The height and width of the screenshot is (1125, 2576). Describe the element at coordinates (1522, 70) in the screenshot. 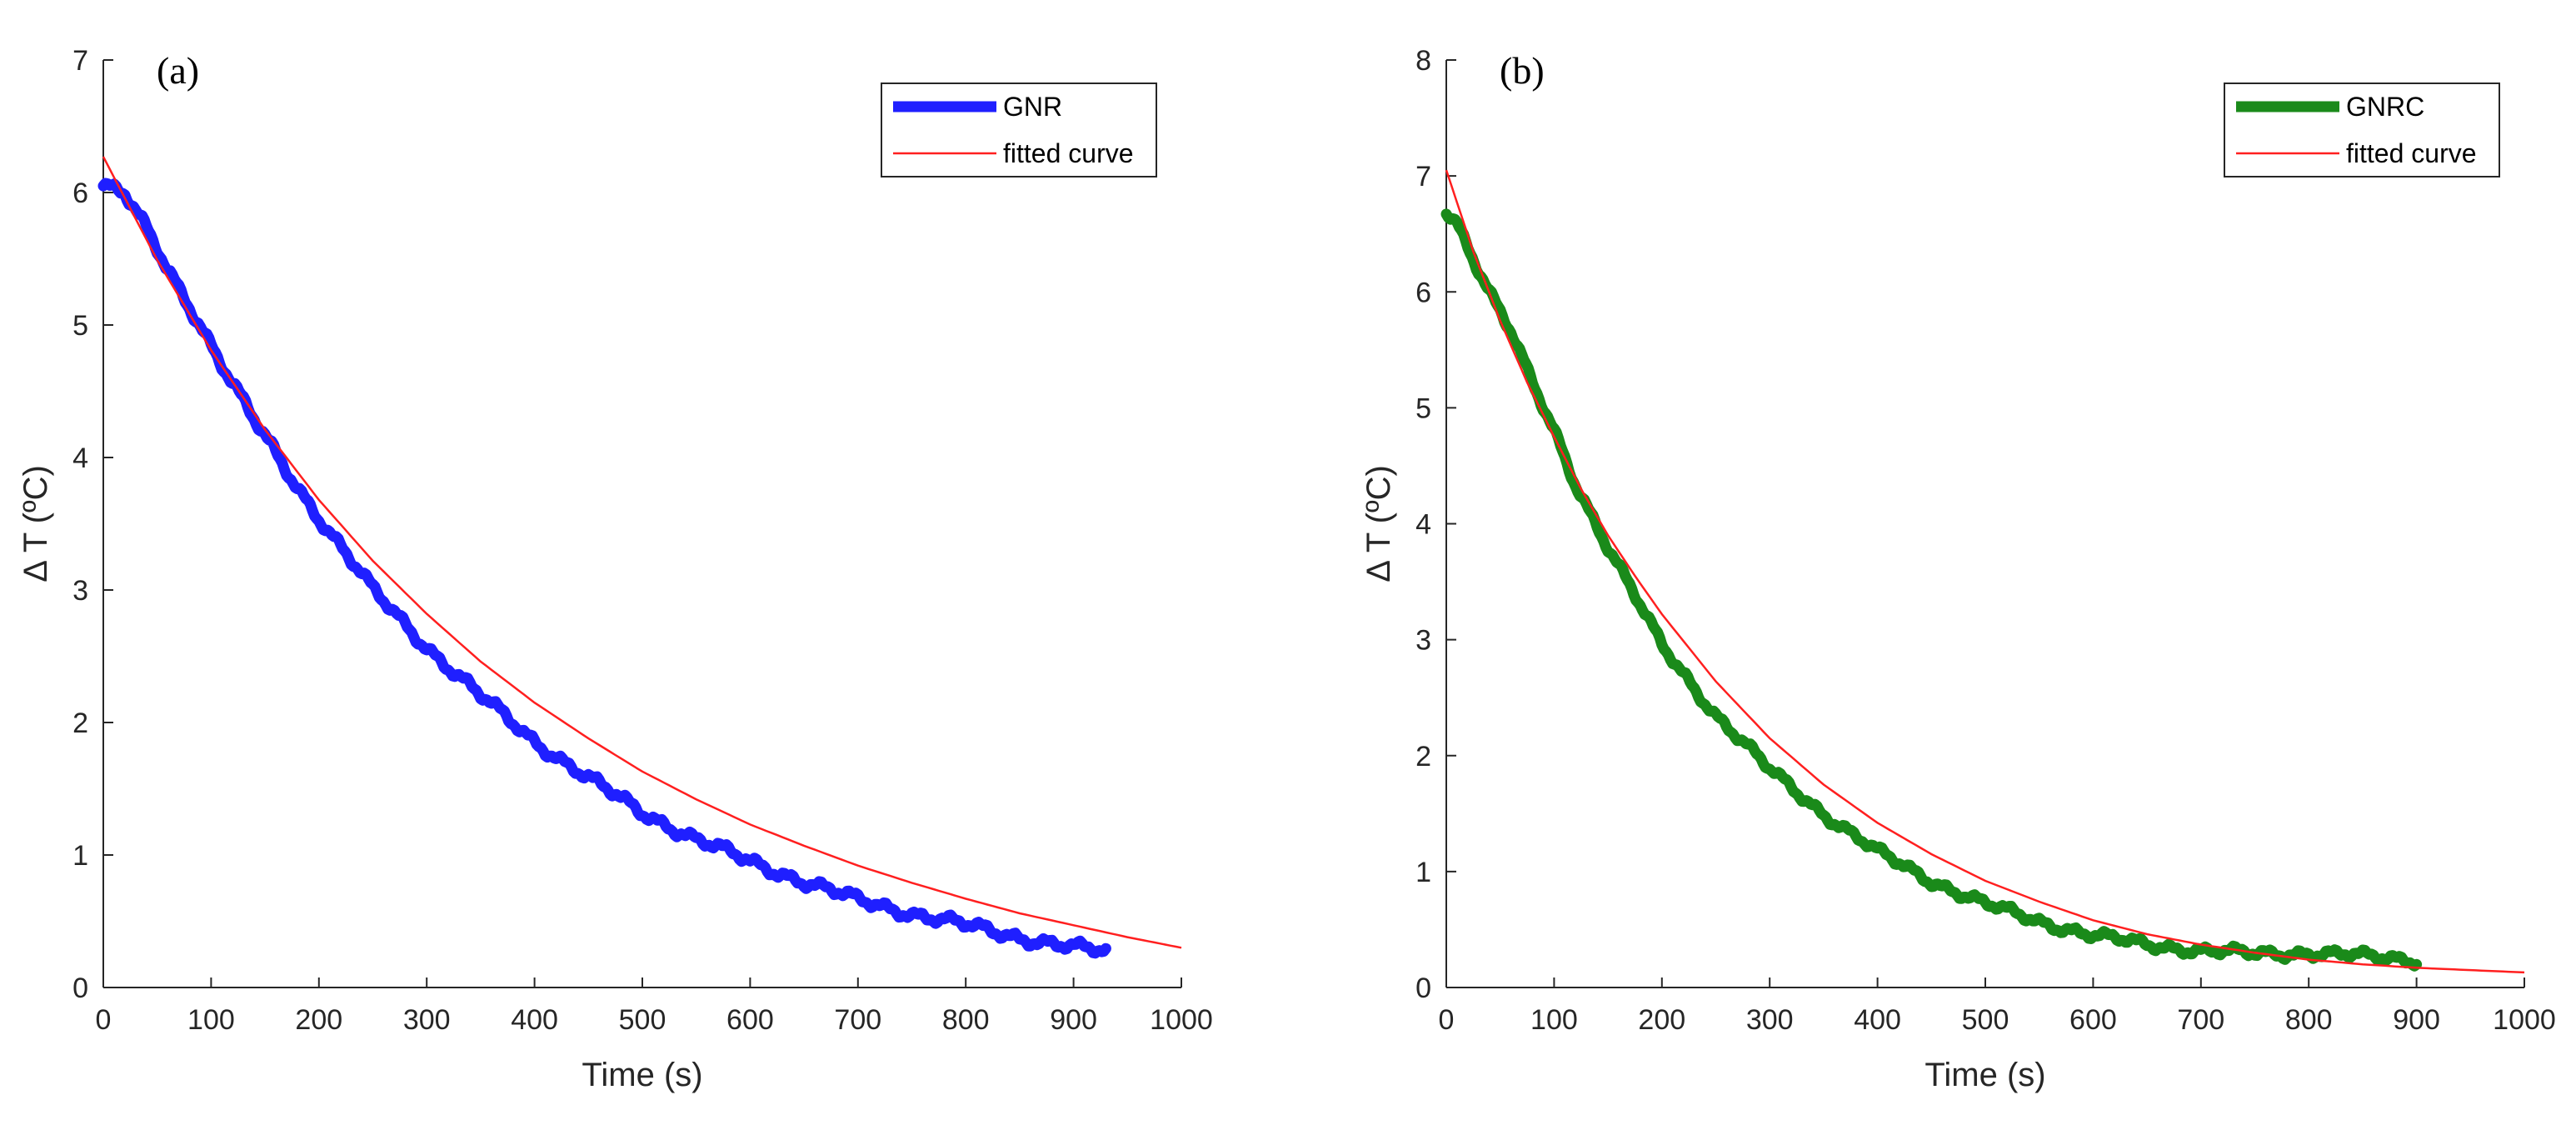

I see `panel-label: (b)` at that location.